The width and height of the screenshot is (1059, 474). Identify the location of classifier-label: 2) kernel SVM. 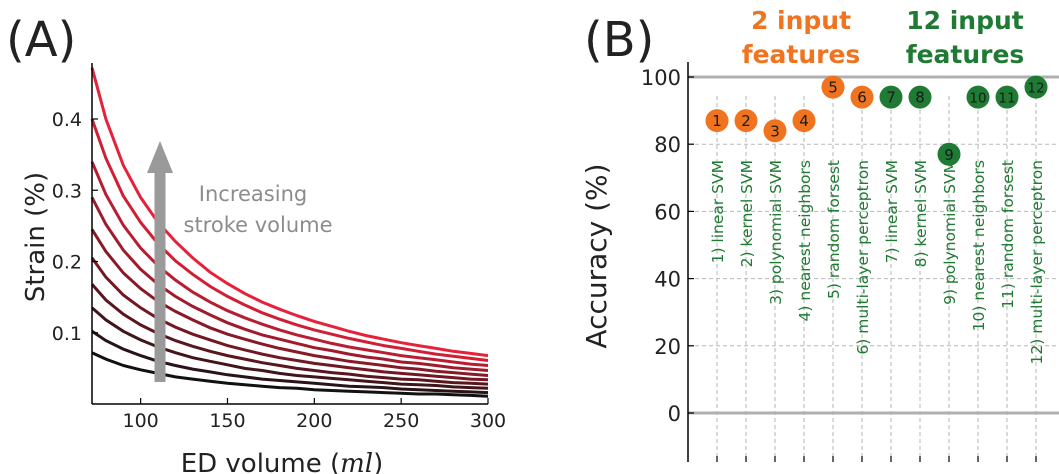
(747, 213).